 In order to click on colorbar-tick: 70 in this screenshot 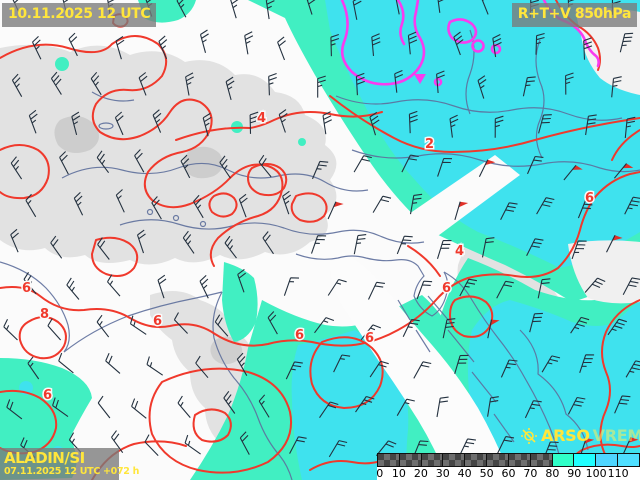, I will do `click(530, 473)`.